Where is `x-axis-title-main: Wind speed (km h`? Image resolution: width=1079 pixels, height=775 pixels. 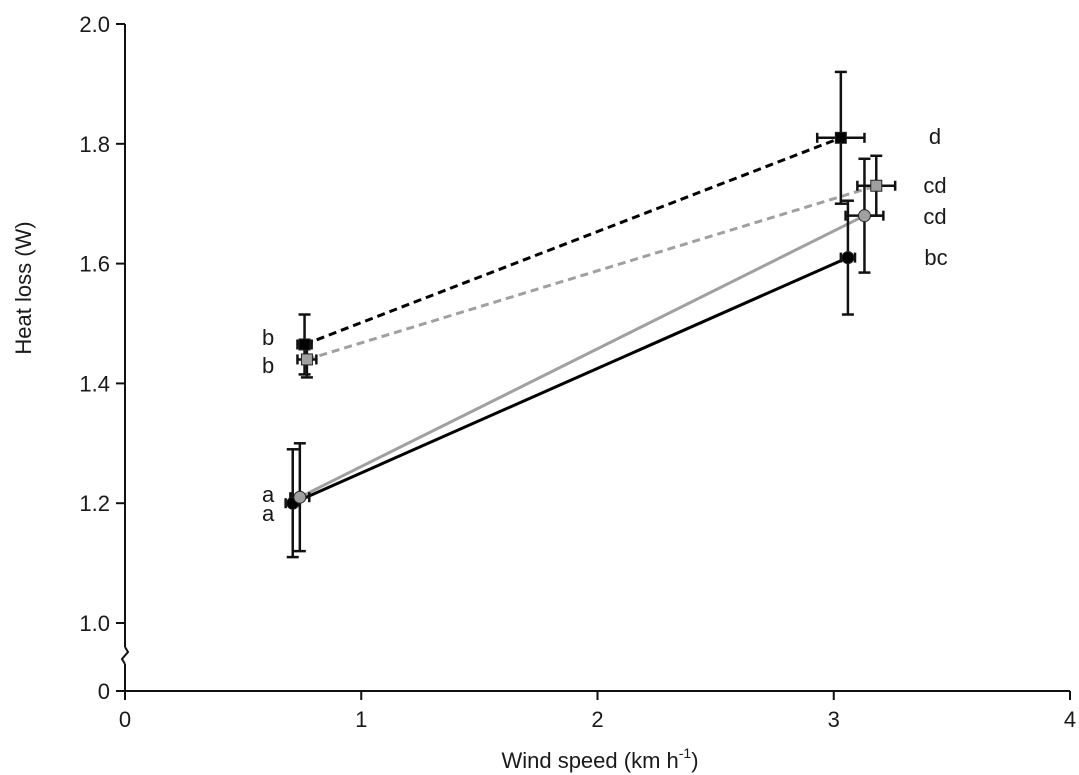 x-axis-title-main: Wind speed (km h is located at coordinates (589, 760).